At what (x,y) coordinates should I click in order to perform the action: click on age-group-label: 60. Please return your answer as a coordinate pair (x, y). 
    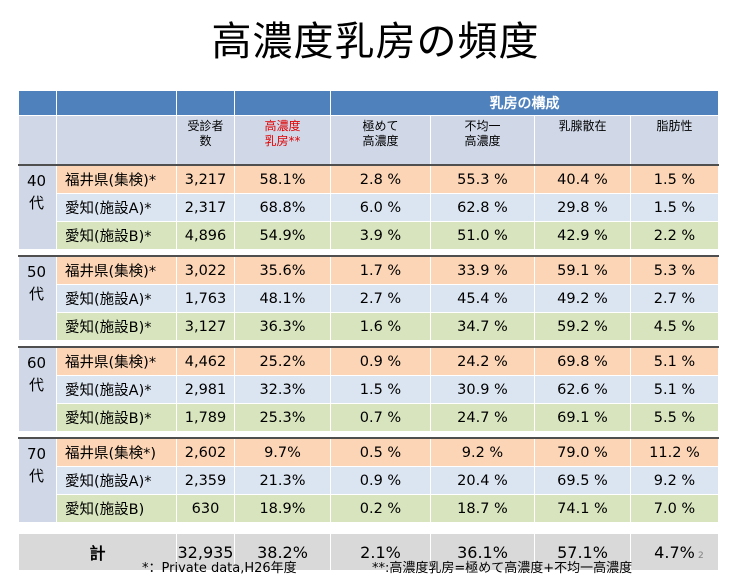
    Looking at the image, I should click on (37, 363).